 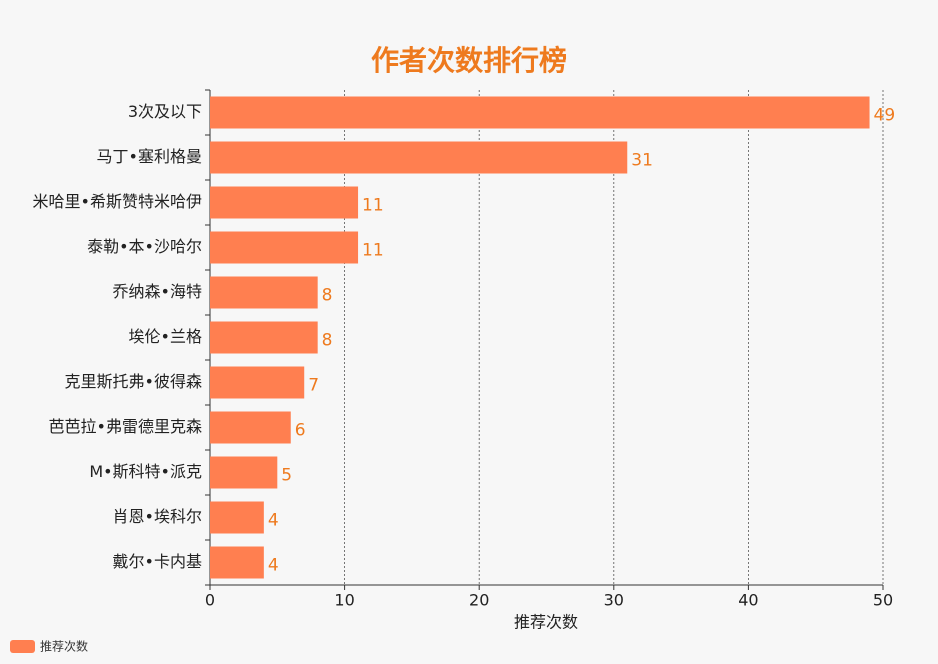 I want to click on y-tick-label: 克里斯托弗•彼得森, so click(x=133, y=381).